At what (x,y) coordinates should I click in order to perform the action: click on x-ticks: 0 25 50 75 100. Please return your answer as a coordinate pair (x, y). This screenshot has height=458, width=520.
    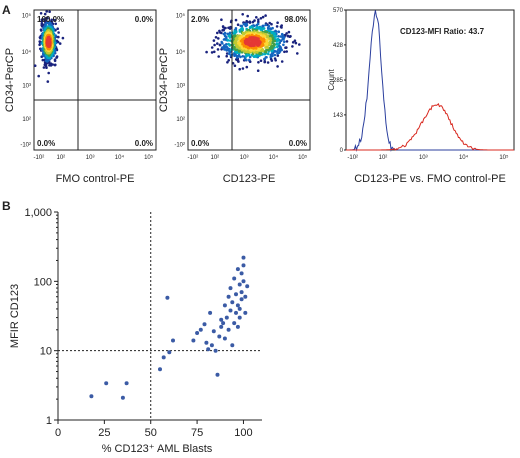
    Looking at the image, I should click on (154, 429).